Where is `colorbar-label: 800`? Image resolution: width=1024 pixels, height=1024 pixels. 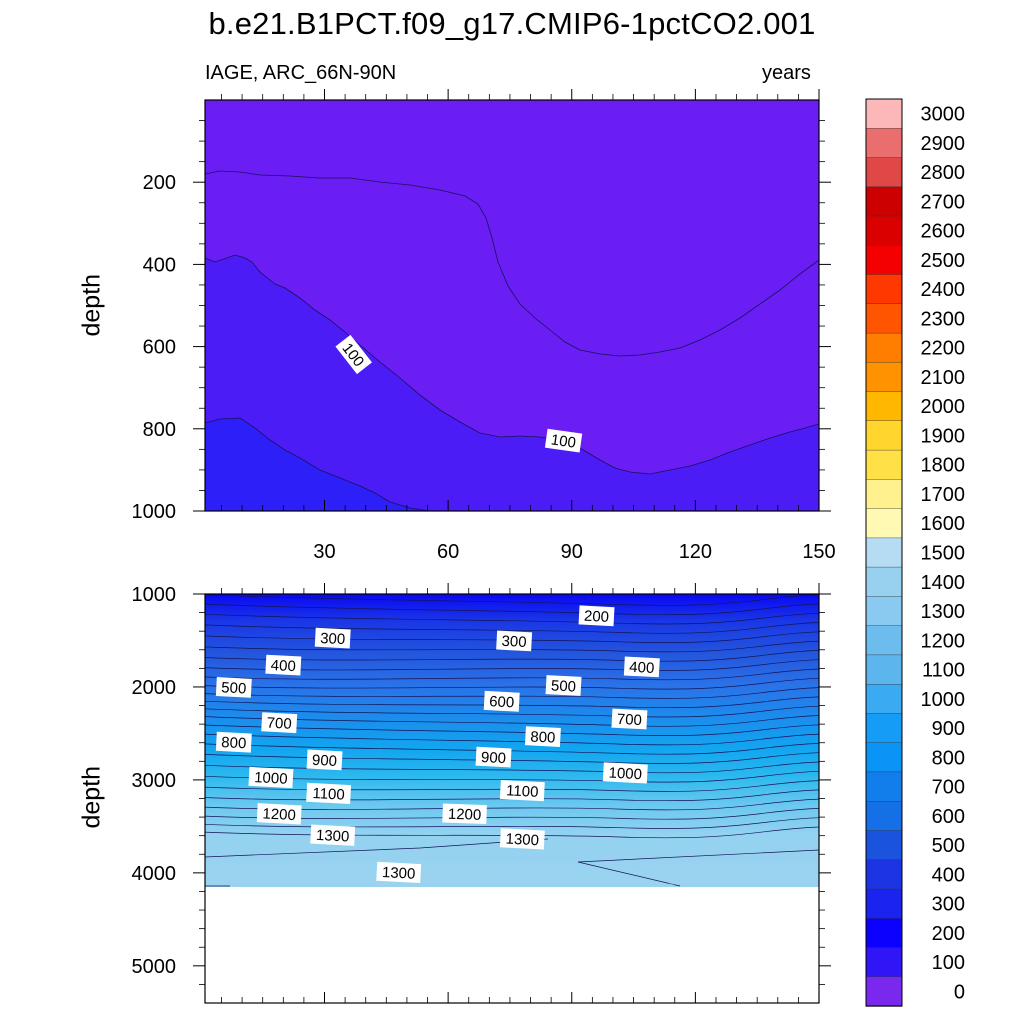
colorbar-label: 800 is located at coordinates (948, 758).